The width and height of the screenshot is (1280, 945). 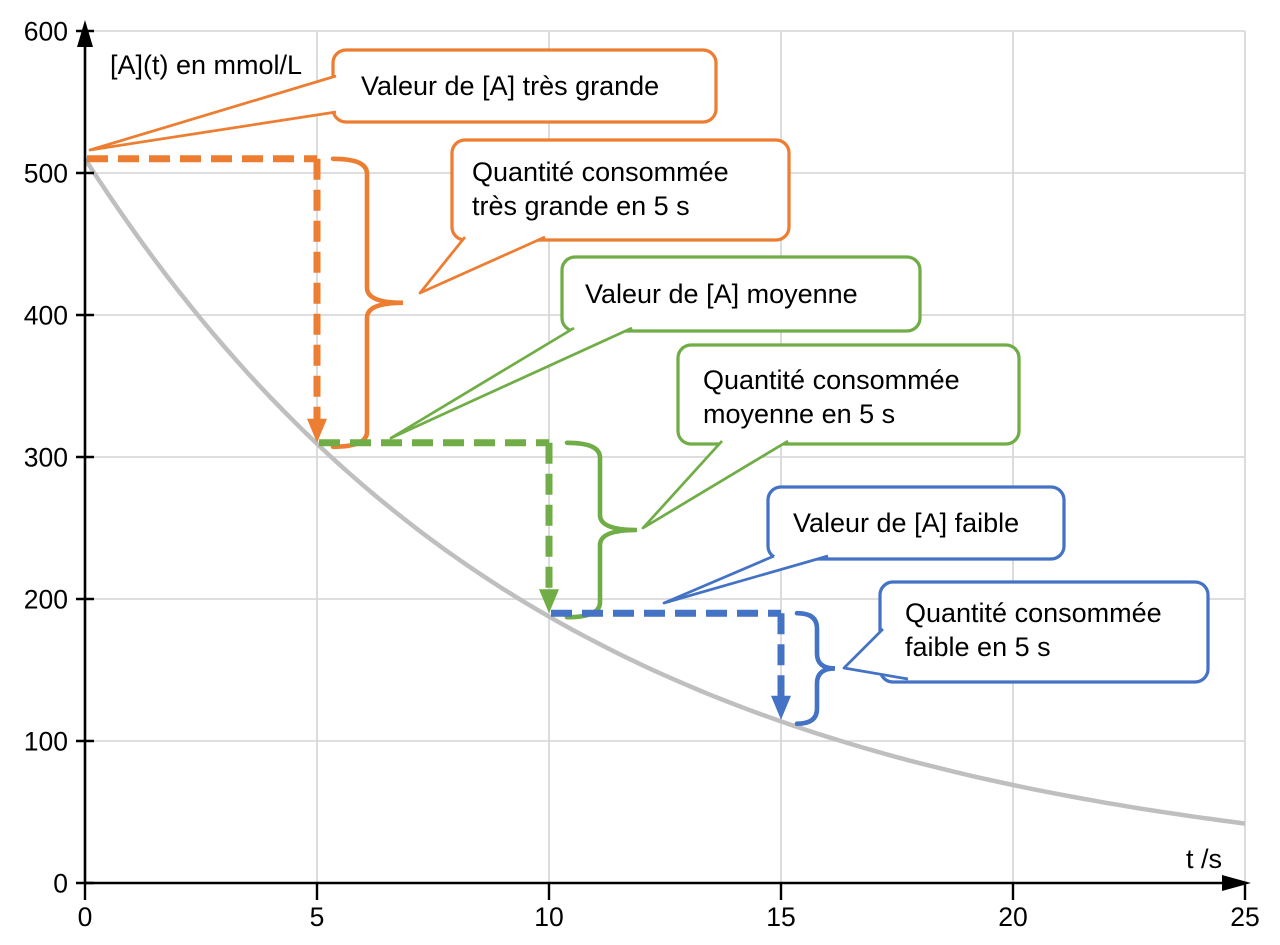 What do you see at coordinates (1033, 613) in the screenshot?
I see `callout-text-quantite-faible-line1: Quantité consommée` at bounding box center [1033, 613].